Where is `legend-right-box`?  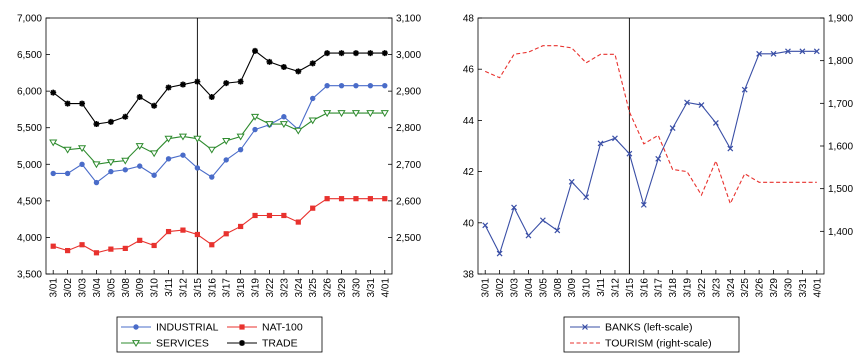
legend-right-box is located at coordinates (651, 334).